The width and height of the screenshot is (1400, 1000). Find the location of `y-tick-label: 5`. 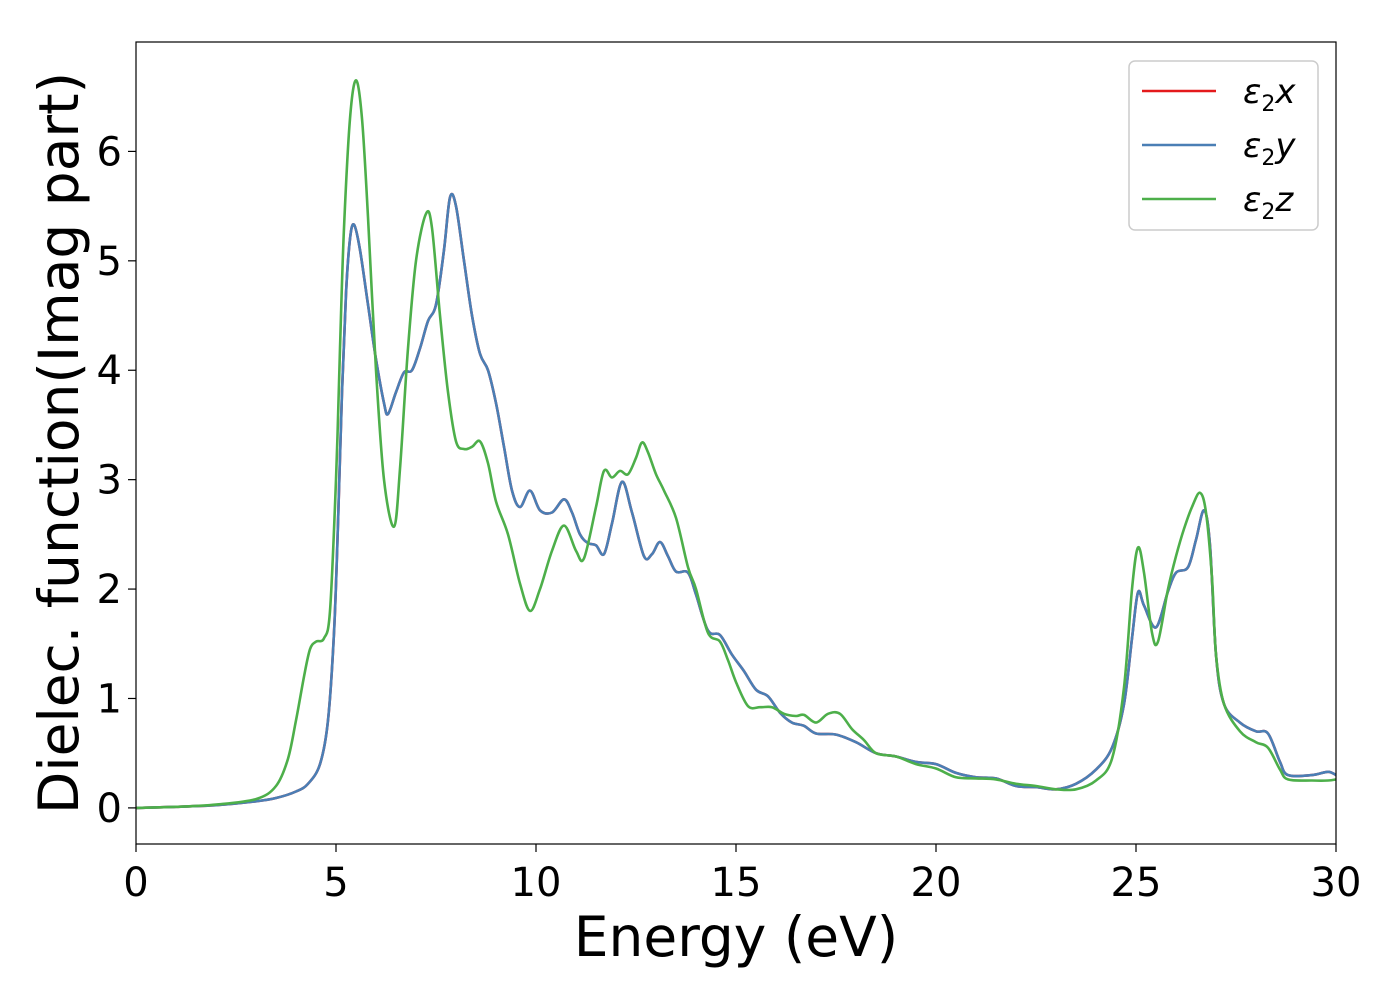

y-tick-label: 5 is located at coordinates (109, 262).